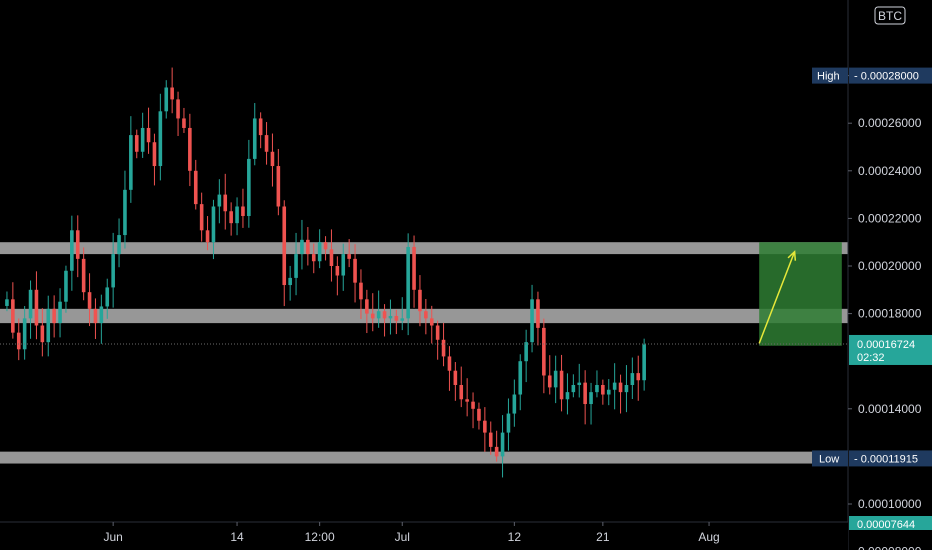 This screenshot has width=932, height=550. I want to click on low-tag, so click(830, 458).